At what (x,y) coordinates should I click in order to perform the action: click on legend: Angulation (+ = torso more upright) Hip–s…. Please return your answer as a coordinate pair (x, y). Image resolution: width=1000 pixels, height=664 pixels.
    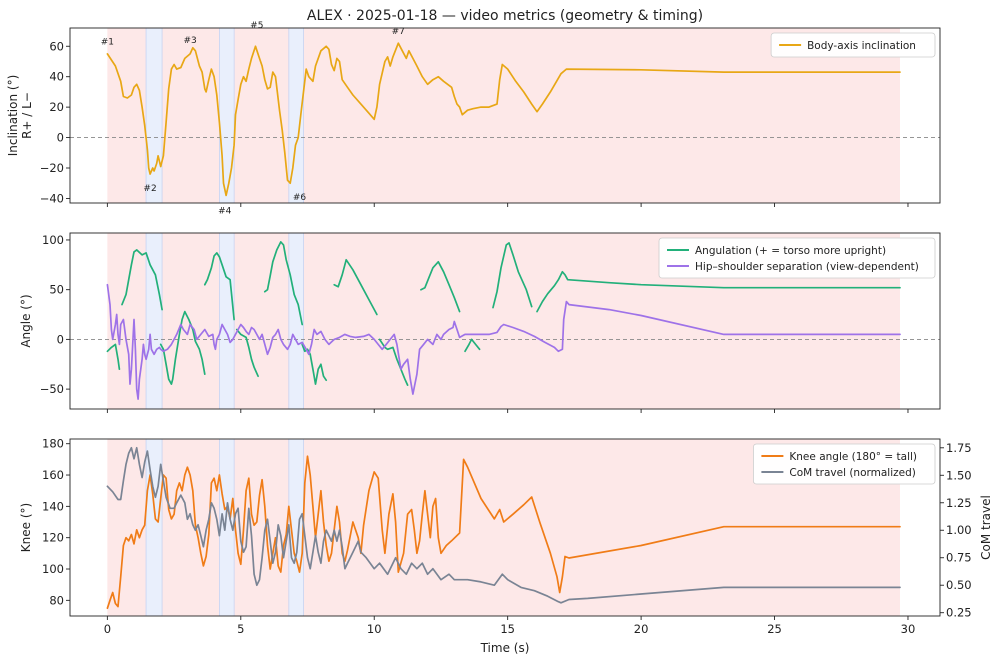
    Looking at the image, I should click on (797, 258).